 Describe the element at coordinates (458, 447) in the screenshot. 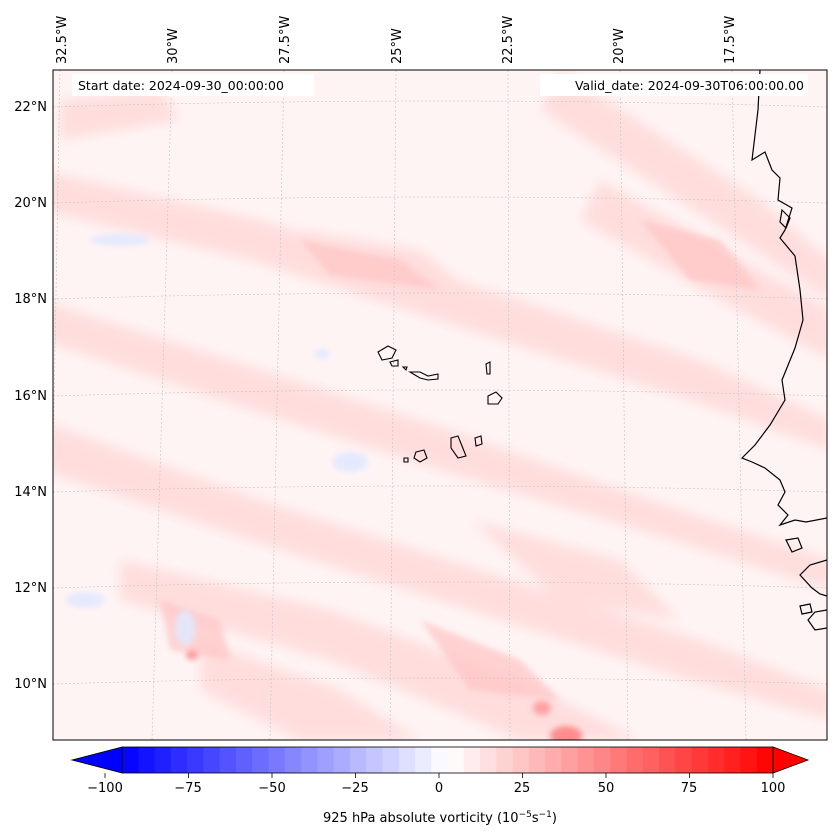

I see `island-santiago` at that location.